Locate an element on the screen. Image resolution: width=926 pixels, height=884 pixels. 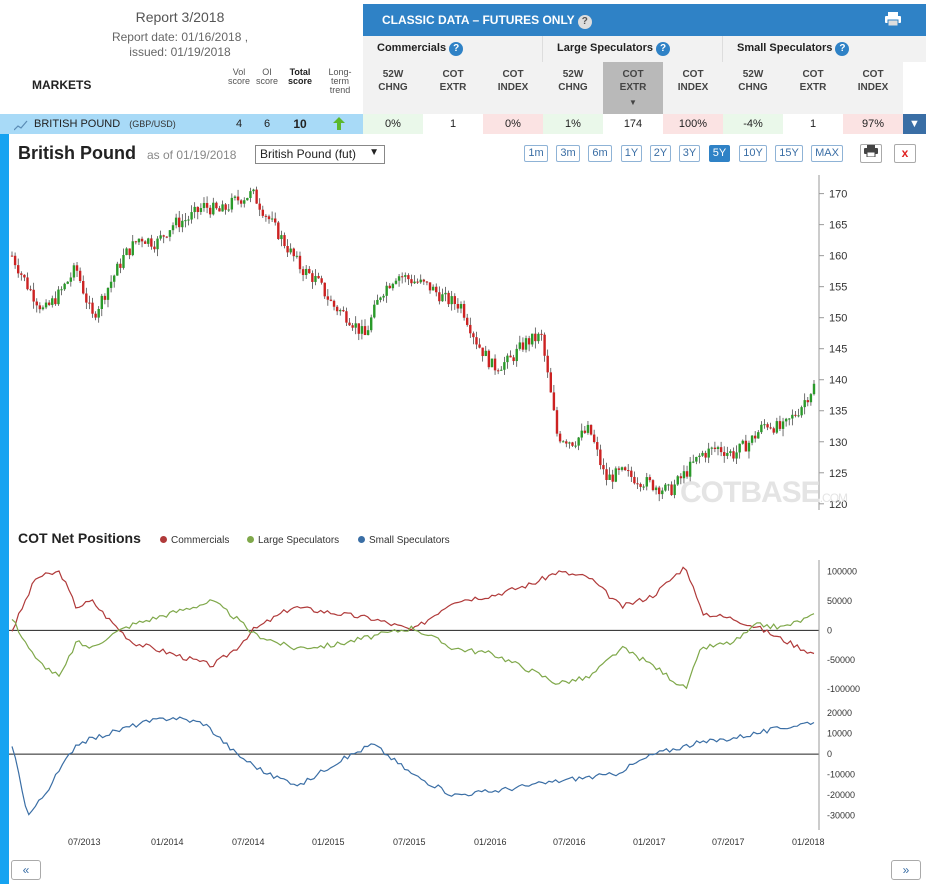
range-button-3Y: 3Y is located at coordinates (689, 153).